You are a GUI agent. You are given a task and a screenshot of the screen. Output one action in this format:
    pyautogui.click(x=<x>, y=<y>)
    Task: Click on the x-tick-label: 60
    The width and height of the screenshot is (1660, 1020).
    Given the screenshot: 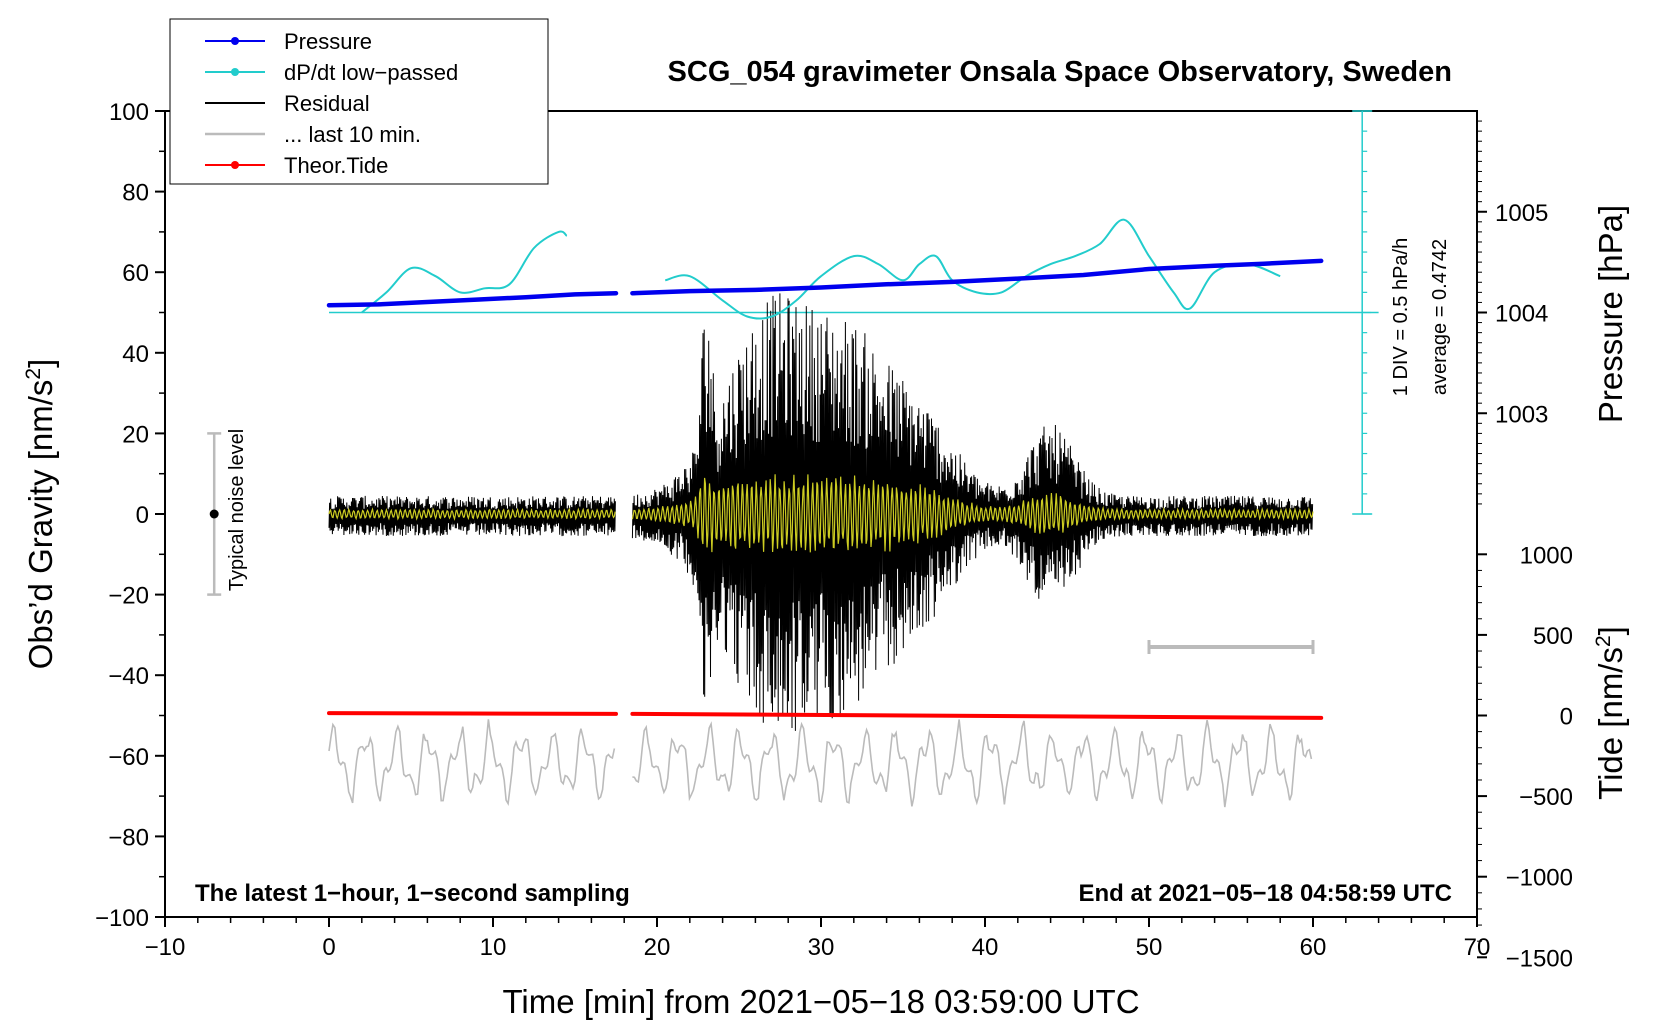 What is the action you would take?
    pyautogui.click(x=1313, y=947)
    